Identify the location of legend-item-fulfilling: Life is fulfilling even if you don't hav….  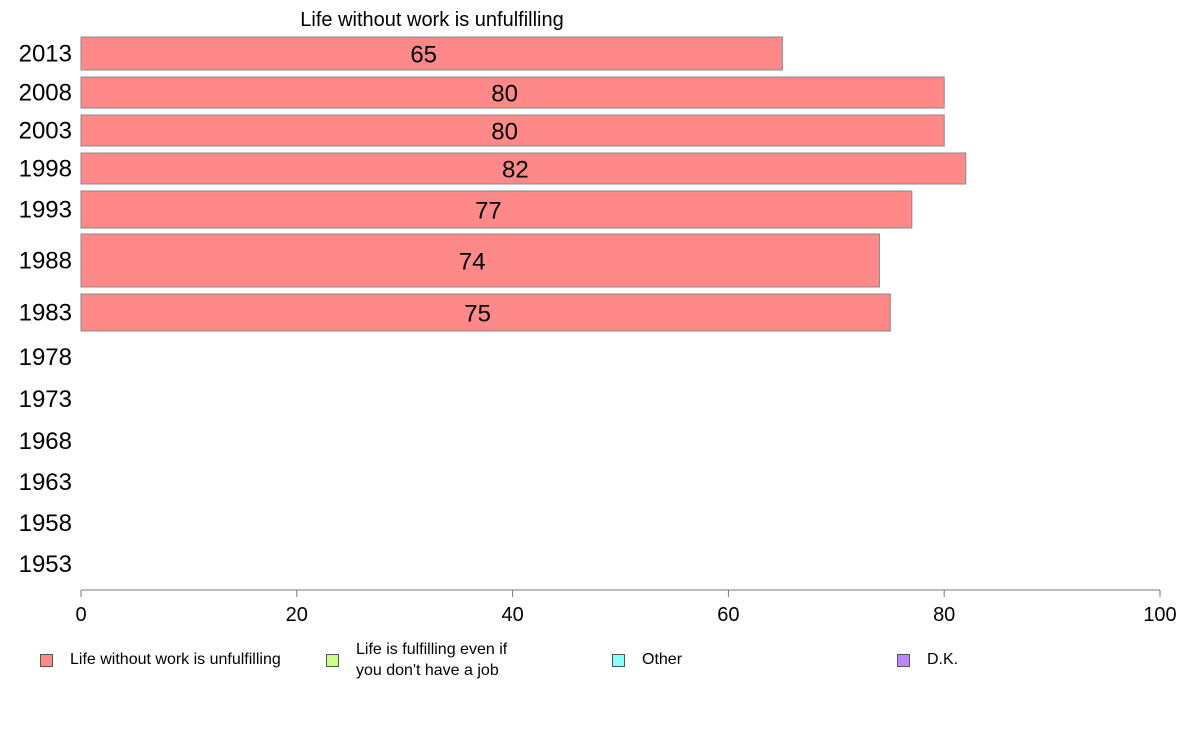
(416, 660).